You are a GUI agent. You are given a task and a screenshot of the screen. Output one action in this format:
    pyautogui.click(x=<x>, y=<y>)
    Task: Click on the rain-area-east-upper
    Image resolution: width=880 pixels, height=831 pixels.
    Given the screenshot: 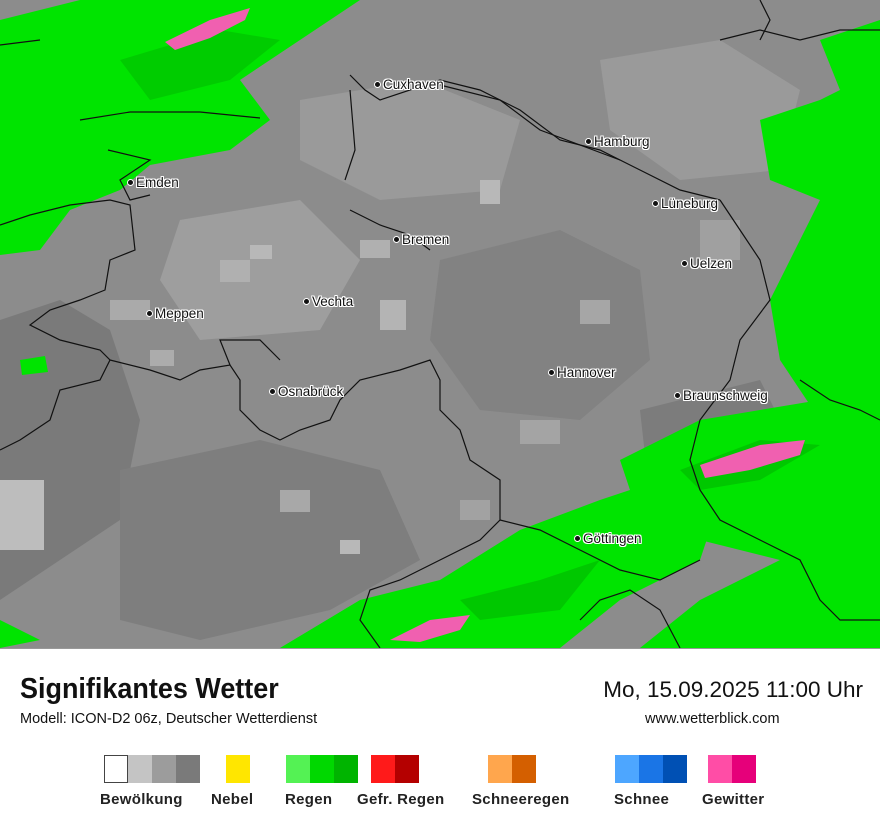 What is the action you would take?
    pyautogui.click(x=850, y=55)
    